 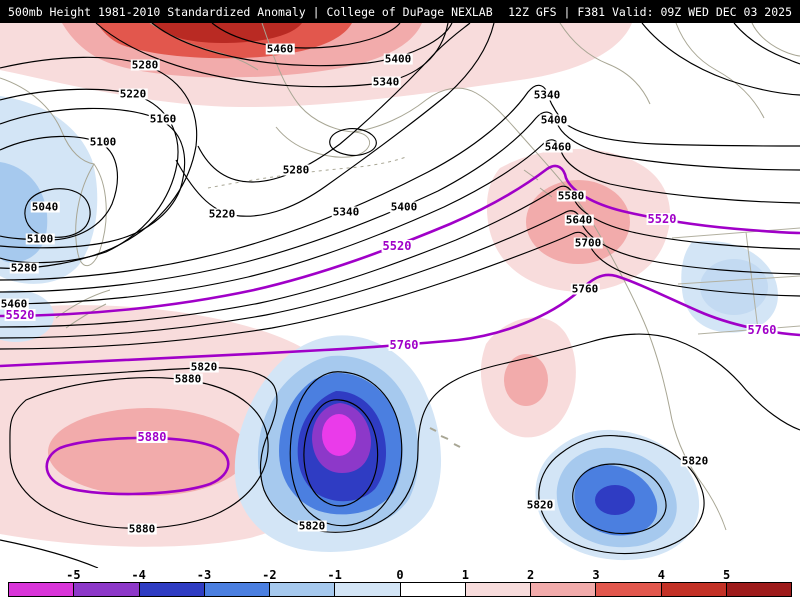 What do you see at coordinates (605, 63) in the screenshot?
I see `yukon-coast` at bounding box center [605, 63].